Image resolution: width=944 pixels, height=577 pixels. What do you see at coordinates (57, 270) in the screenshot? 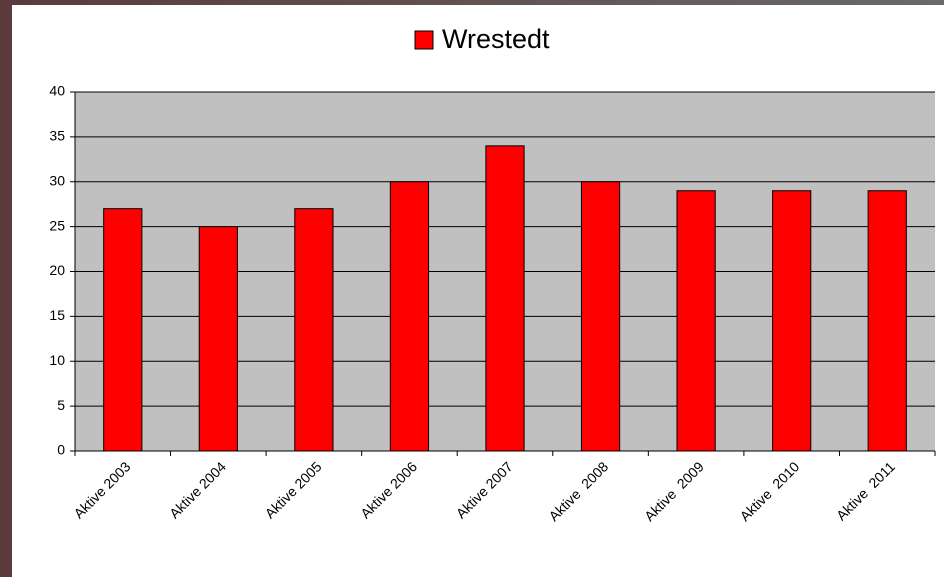
I see `y-tick-label: 20` at bounding box center [57, 270].